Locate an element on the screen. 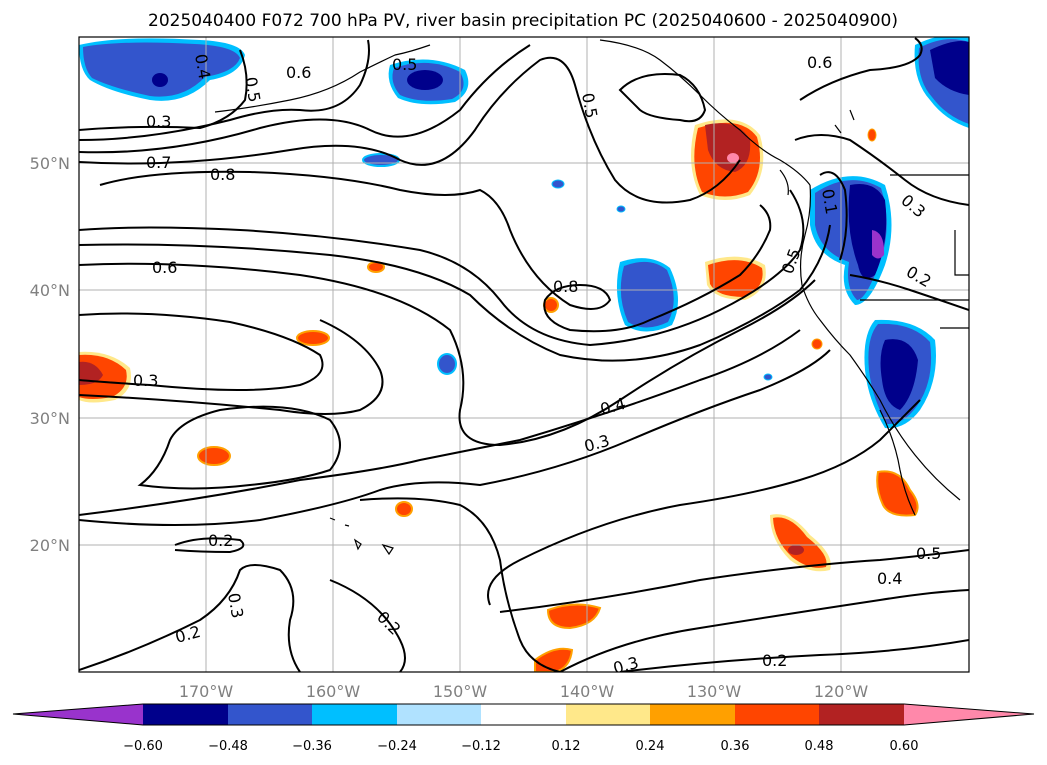 This screenshot has height=765, width=1047. colorbar-tick-label: −0.24 is located at coordinates (397, 746).